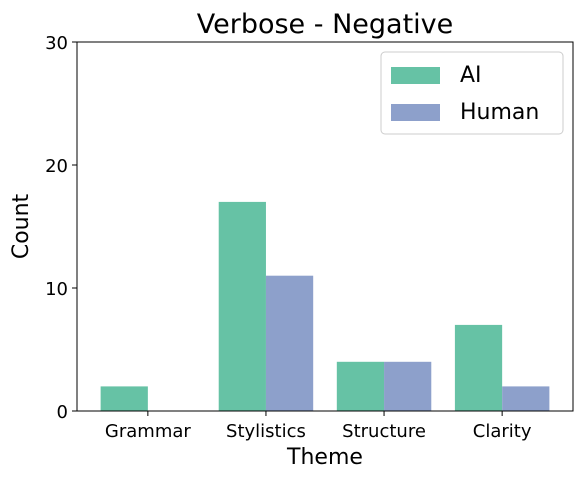  Describe the element at coordinates (502, 431) in the screenshot. I see `x-tick-label: Clarity` at that location.